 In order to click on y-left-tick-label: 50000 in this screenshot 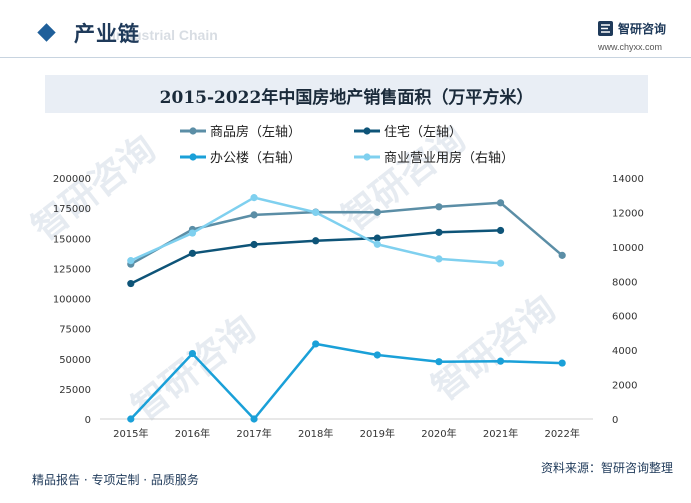, I will do `click(75, 360)`.